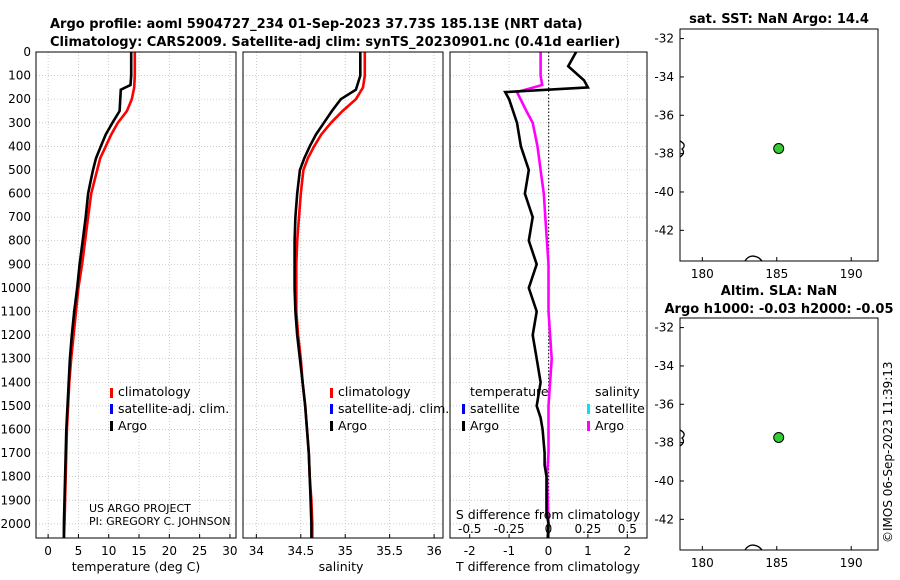  I want to click on legend-t-satellite: satellite, so click(495, 408).